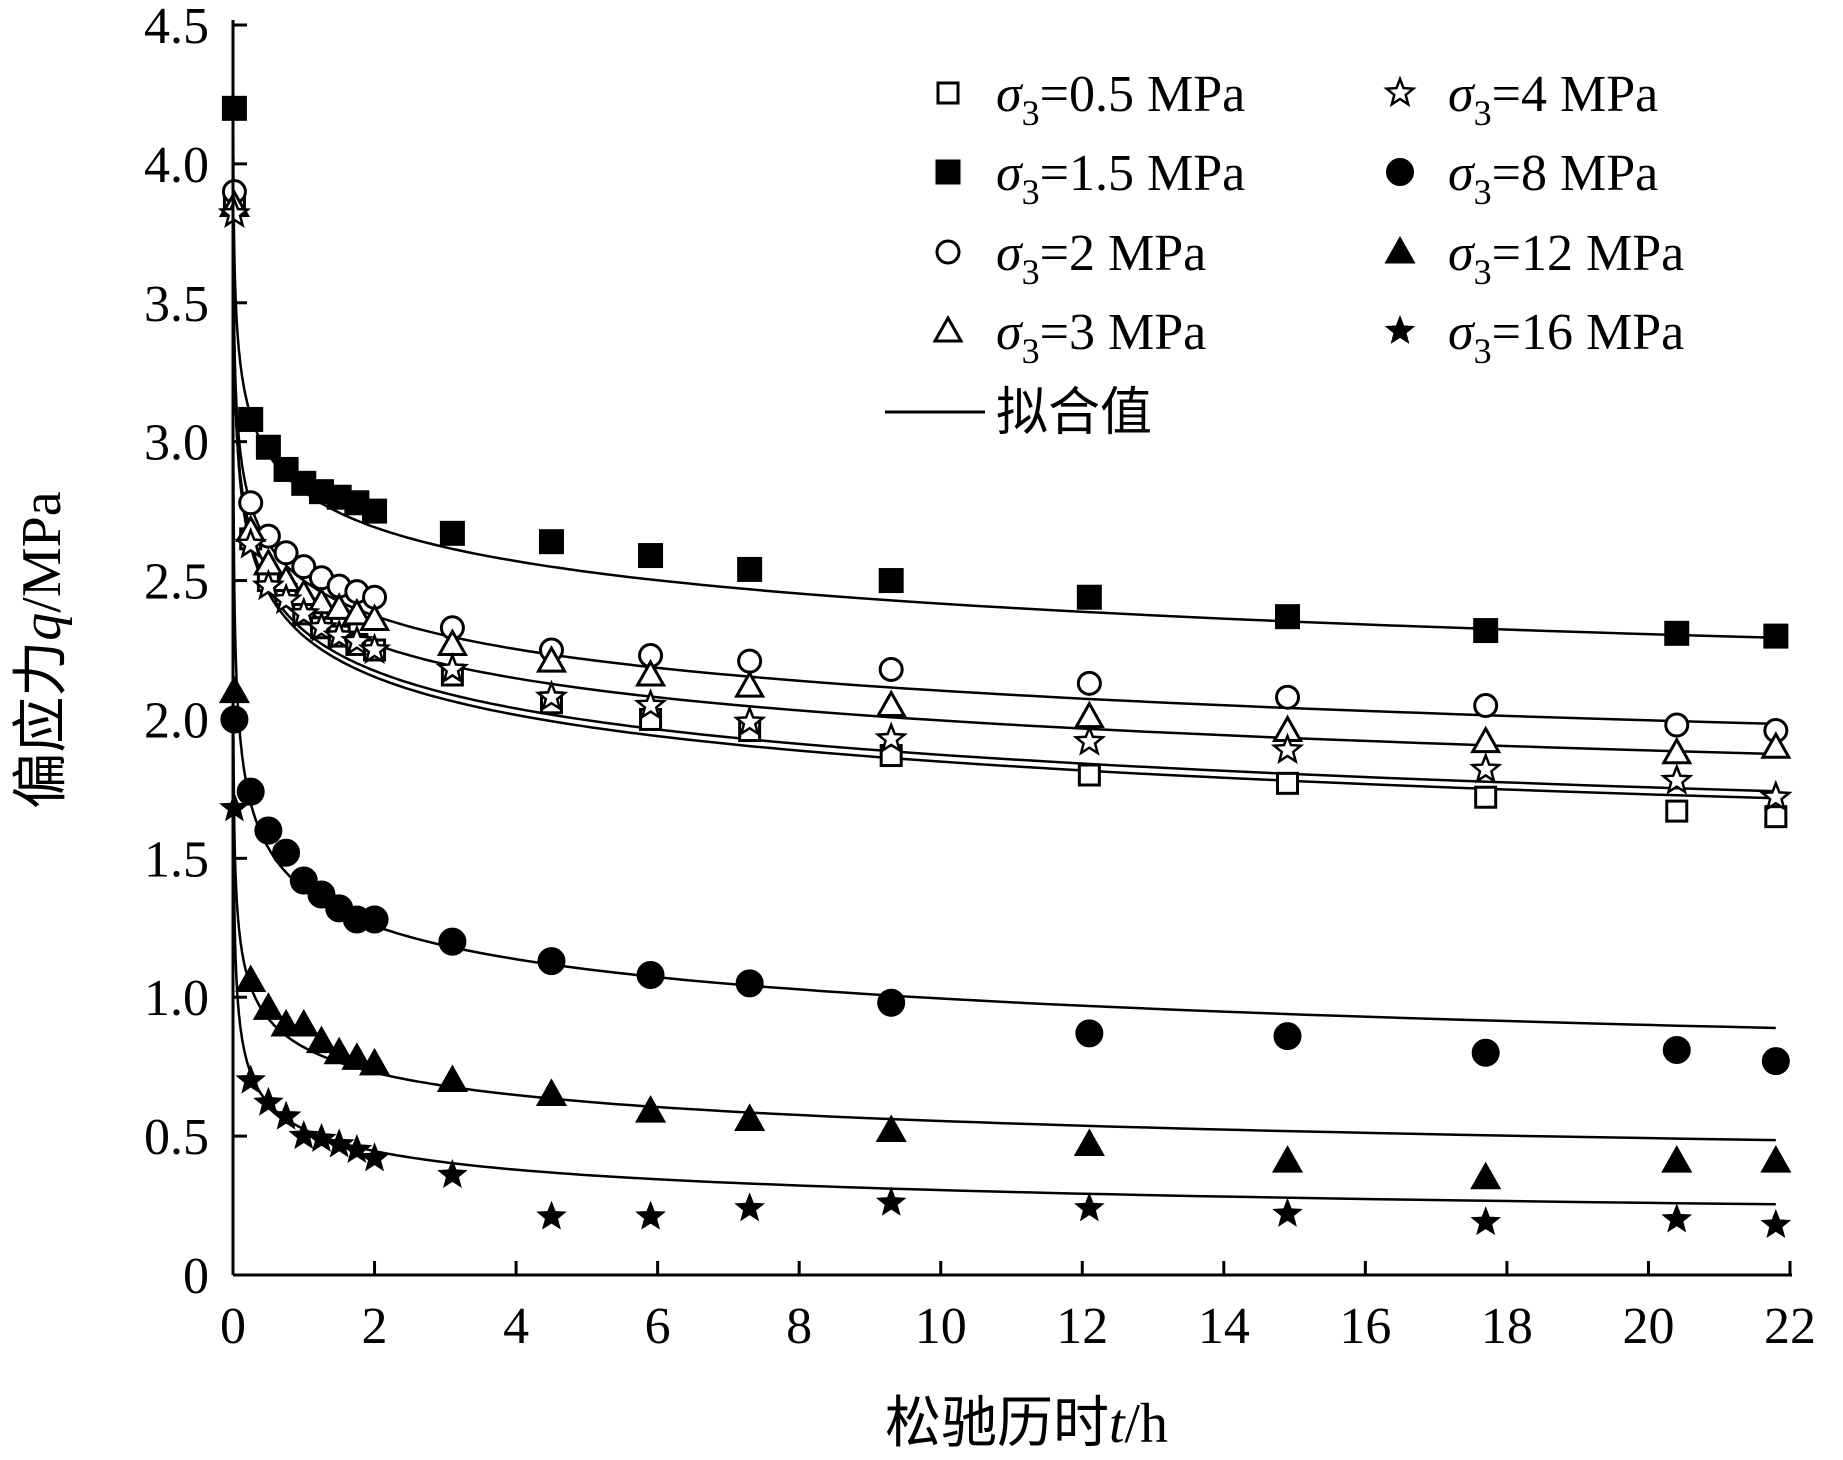  What do you see at coordinates (42, 649) in the screenshot?
I see `y-axis-title: 偏应力q/MPa` at bounding box center [42, 649].